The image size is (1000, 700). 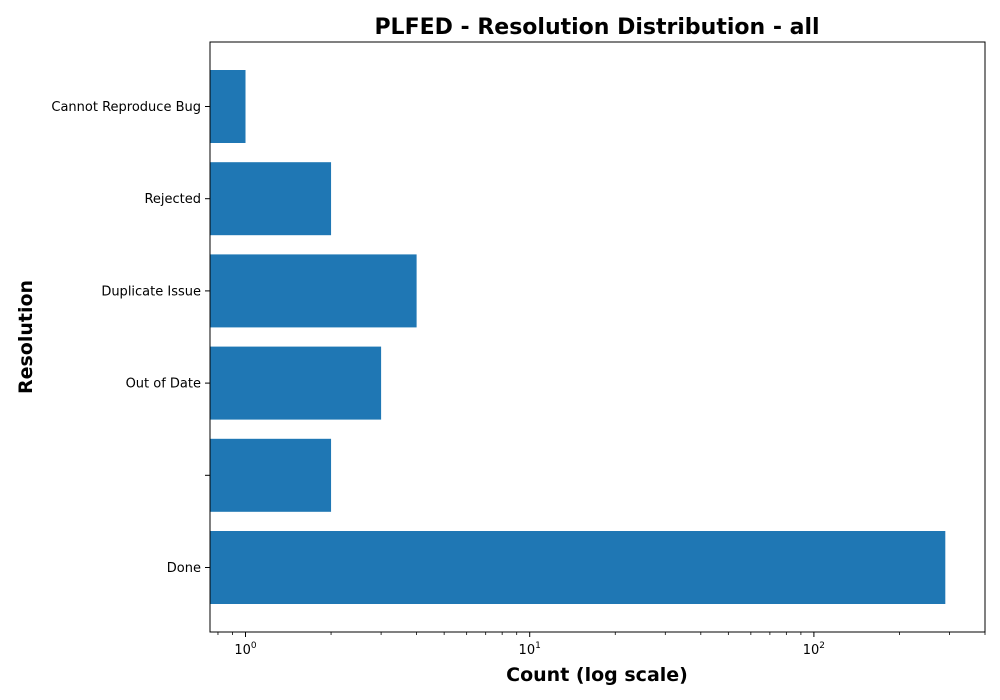 I want to click on x-tick-label: 10², so click(x=814, y=649).